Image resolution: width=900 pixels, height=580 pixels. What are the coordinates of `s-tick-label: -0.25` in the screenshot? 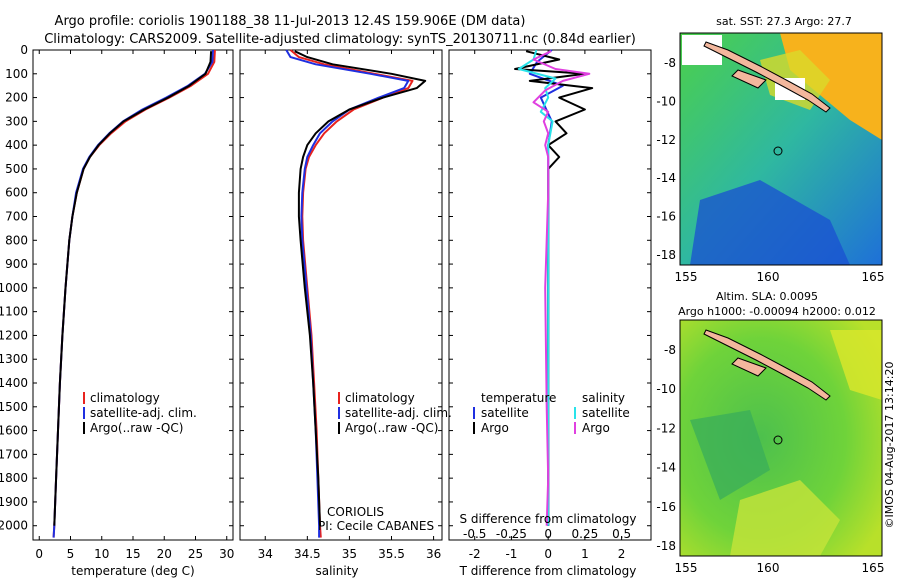 It's located at (511, 534).